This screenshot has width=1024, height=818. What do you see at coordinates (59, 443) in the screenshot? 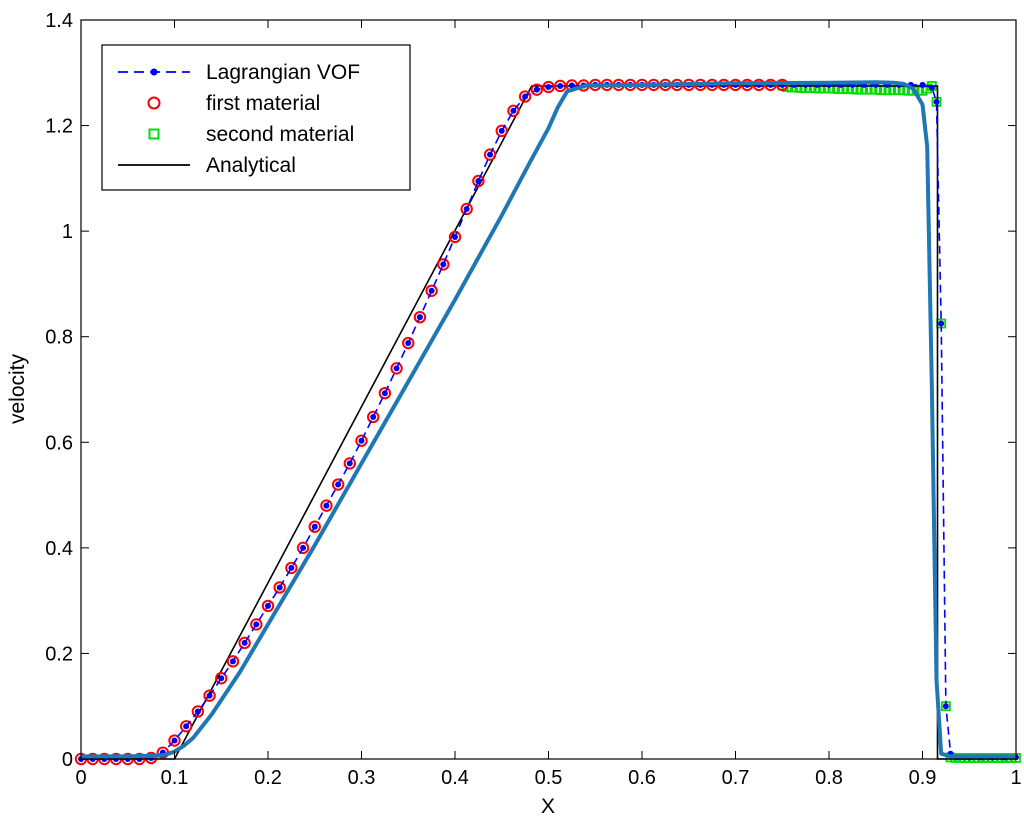
I see `y-tick-label: 0.6` at bounding box center [59, 443].